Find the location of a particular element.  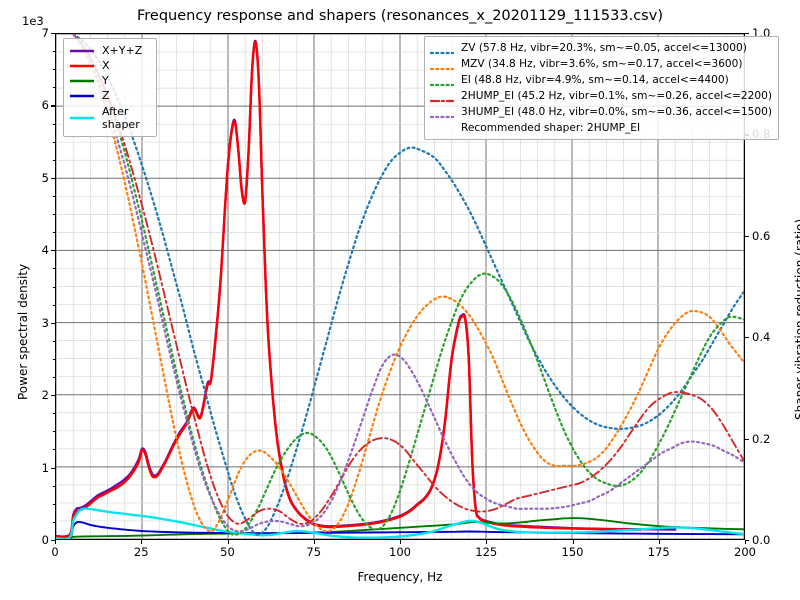

legend-label: After shaper is located at coordinates (121, 117).